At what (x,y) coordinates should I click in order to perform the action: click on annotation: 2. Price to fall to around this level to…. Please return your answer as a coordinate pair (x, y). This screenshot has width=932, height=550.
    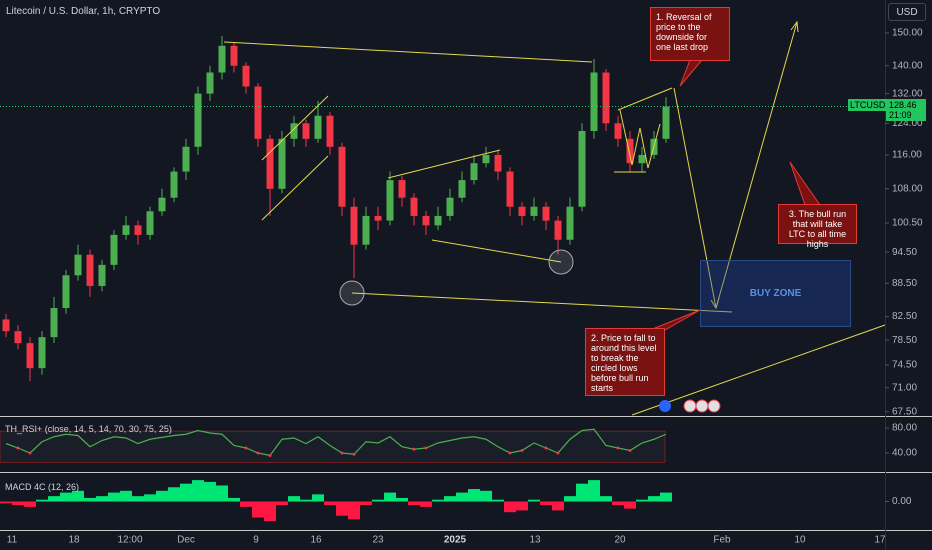
    Looking at the image, I should click on (625, 362).